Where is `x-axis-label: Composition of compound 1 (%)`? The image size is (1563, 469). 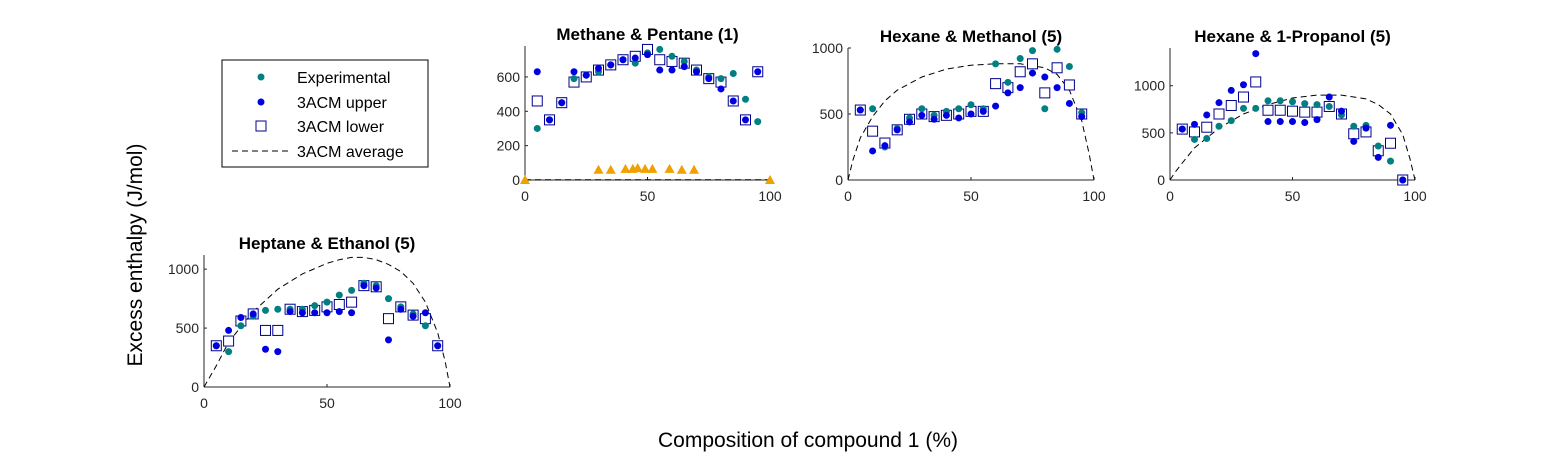
x-axis-label: Composition of compound 1 (%) is located at coordinates (808, 440).